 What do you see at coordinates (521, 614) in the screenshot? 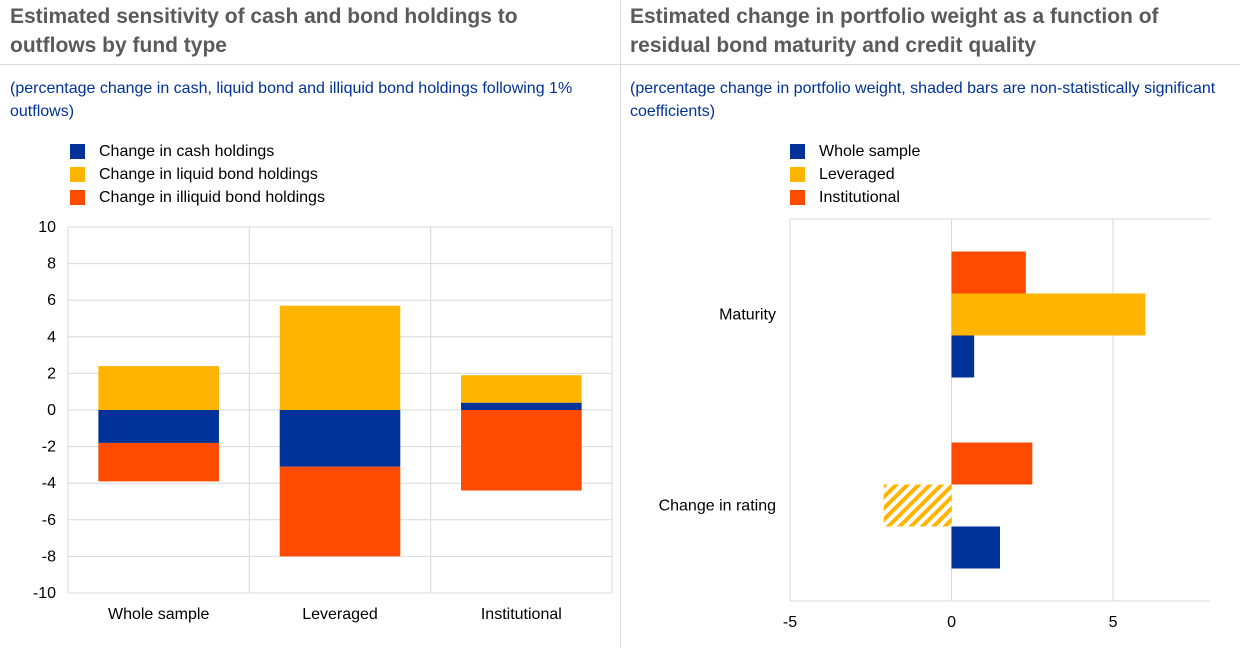
I see `x-category-label: Institutional` at bounding box center [521, 614].